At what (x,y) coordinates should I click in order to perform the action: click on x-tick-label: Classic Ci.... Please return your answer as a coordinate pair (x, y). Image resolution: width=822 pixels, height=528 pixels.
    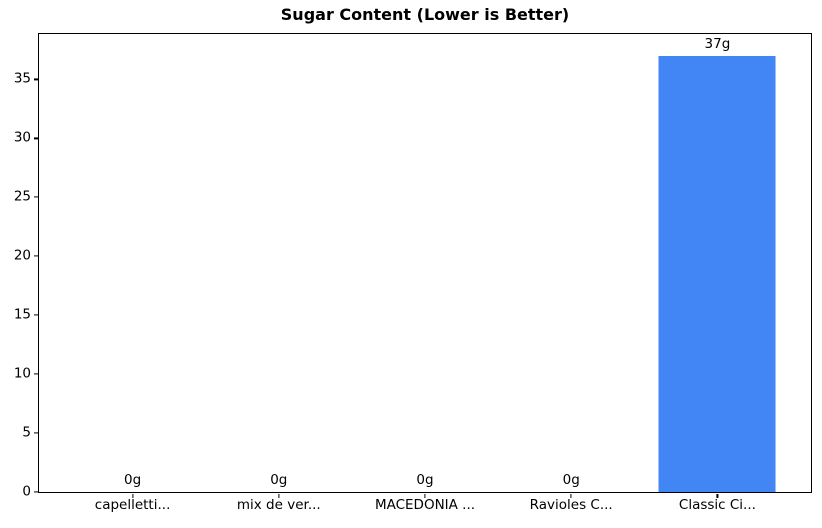
    Looking at the image, I should click on (717, 505).